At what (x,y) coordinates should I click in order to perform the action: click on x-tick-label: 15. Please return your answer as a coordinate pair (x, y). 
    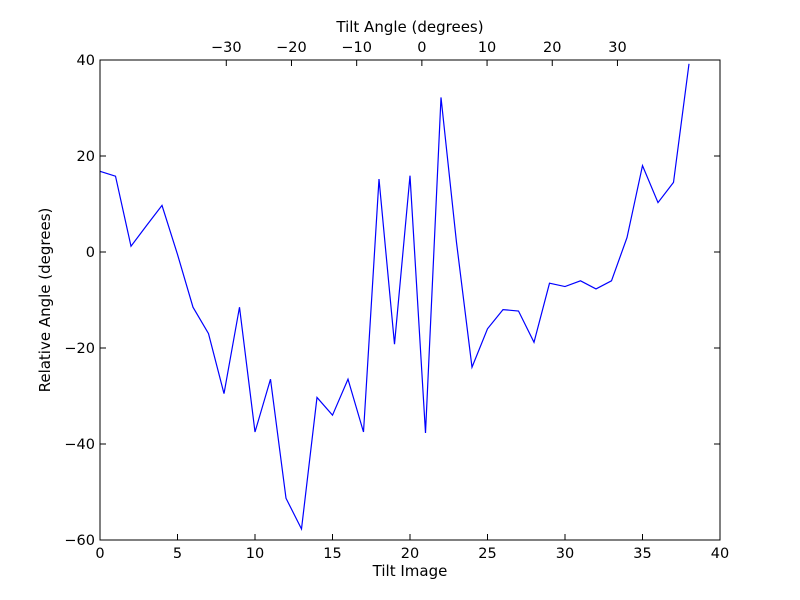
    Looking at the image, I should click on (332, 554).